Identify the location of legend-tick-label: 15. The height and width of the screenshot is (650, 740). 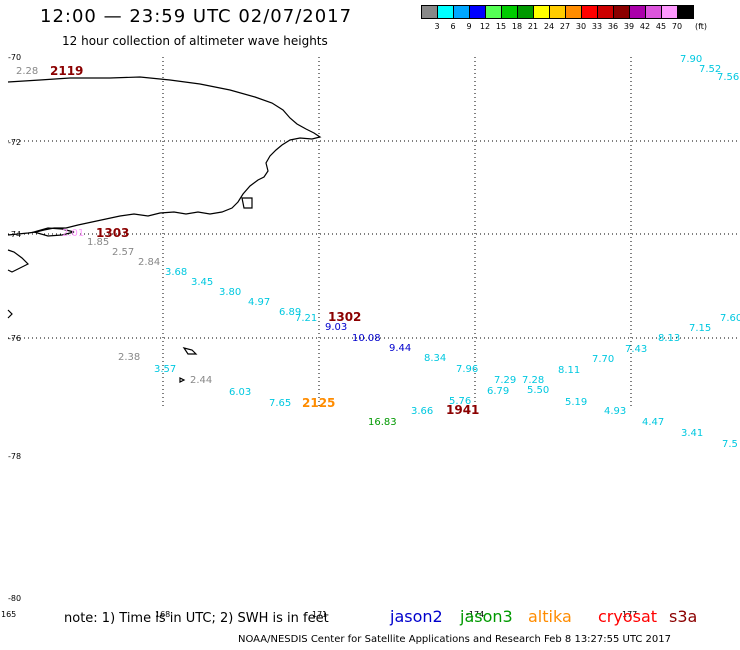
(501, 26).